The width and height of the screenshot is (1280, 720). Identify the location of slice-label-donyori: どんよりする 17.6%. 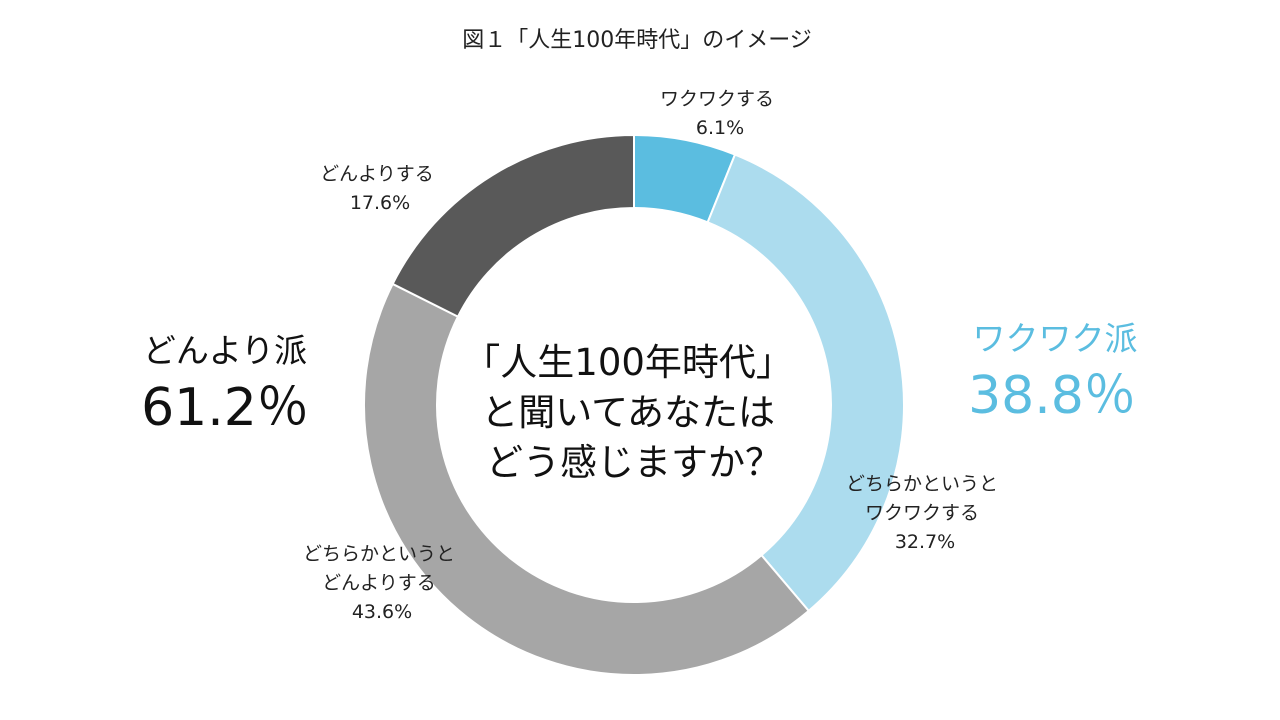
(380, 188).